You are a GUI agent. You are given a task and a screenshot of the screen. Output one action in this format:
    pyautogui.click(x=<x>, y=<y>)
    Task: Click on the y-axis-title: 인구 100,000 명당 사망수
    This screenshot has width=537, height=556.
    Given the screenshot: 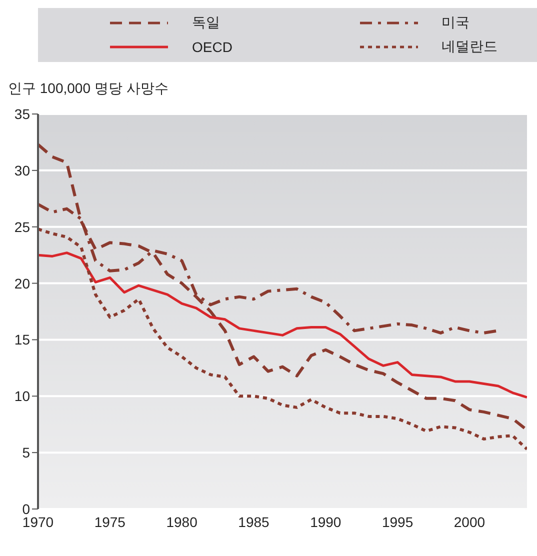 What is the action you would take?
    pyautogui.click(x=89, y=89)
    